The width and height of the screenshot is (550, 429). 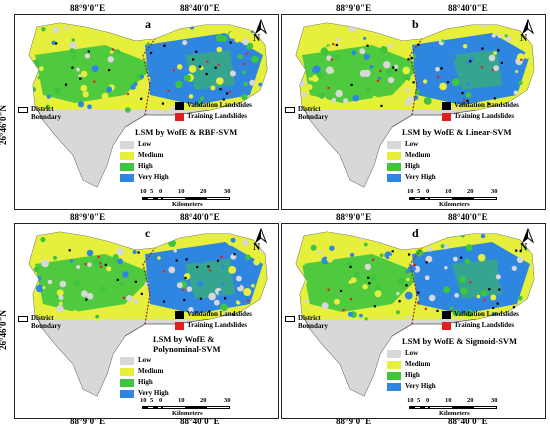 I want to click on panel-letter: a, so click(x=148, y=24).